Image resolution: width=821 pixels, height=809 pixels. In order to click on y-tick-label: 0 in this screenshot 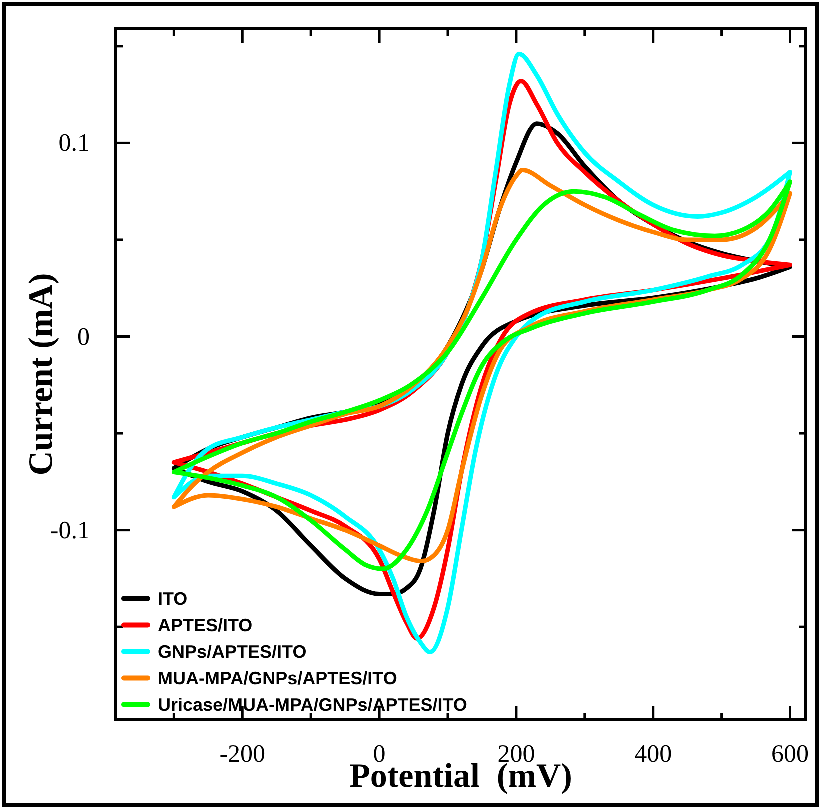, I will do `click(84, 337)`.